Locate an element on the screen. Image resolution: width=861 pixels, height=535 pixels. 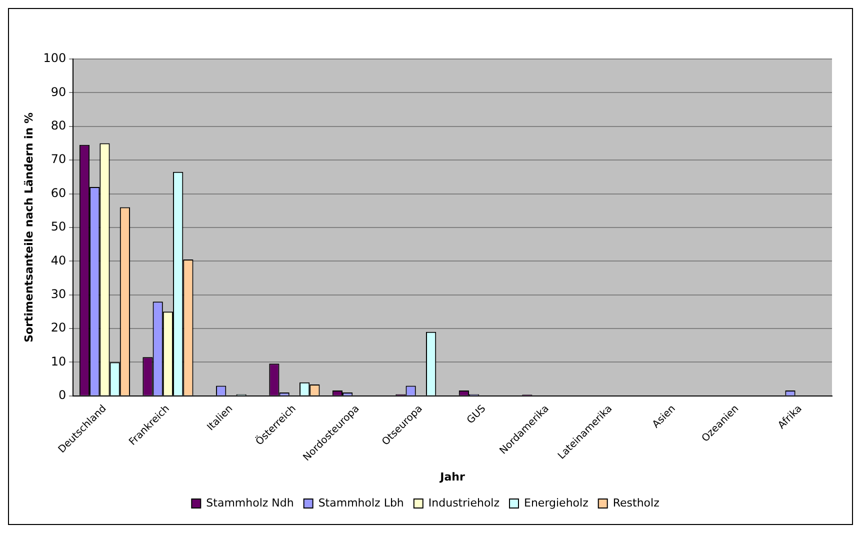
y-tick-label: 70 is located at coordinates (58, 159).